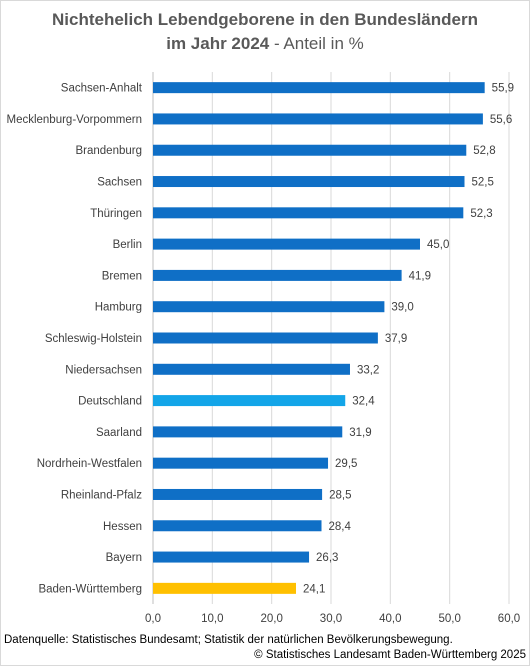  What do you see at coordinates (153, 619) in the screenshot?
I see `x-tick-label: 0,0` at bounding box center [153, 619].